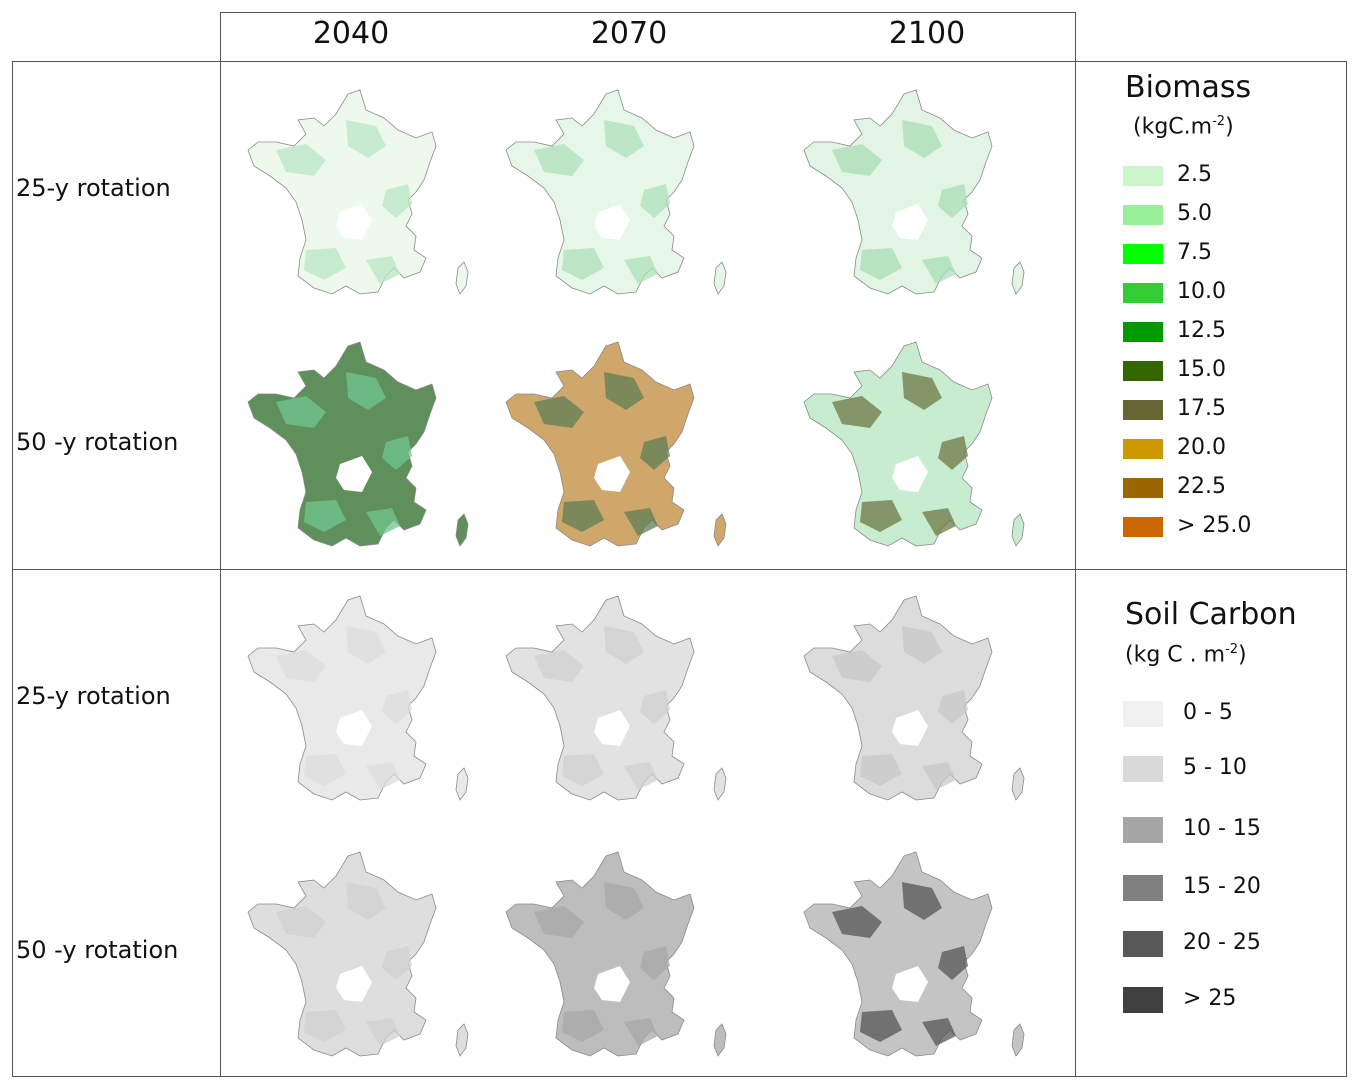 The image size is (1360, 1090). Describe the element at coordinates (1222, 942) in the screenshot. I see `legend-label-soil-4: 20 - 25` at that location.